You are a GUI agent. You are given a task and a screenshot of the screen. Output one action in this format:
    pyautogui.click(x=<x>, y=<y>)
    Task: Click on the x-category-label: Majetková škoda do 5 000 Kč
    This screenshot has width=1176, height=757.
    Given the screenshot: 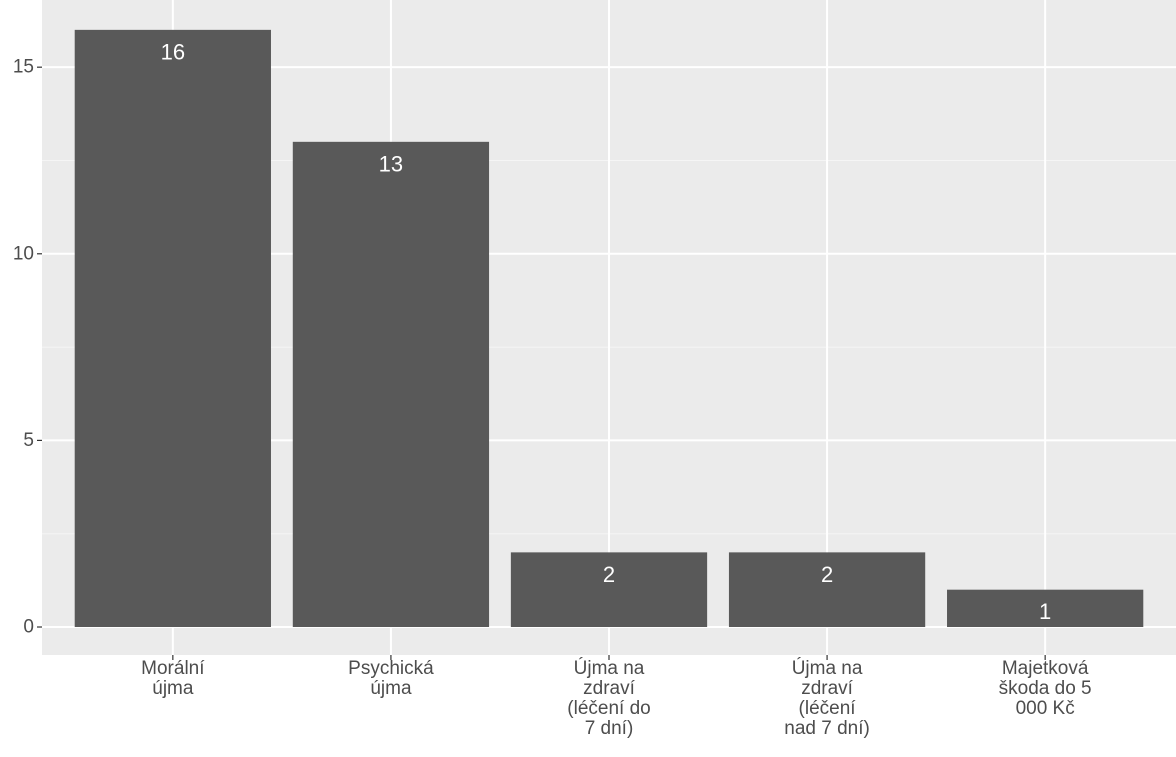 What is the action you would take?
    pyautogui.click(x=1045, y=688)
    